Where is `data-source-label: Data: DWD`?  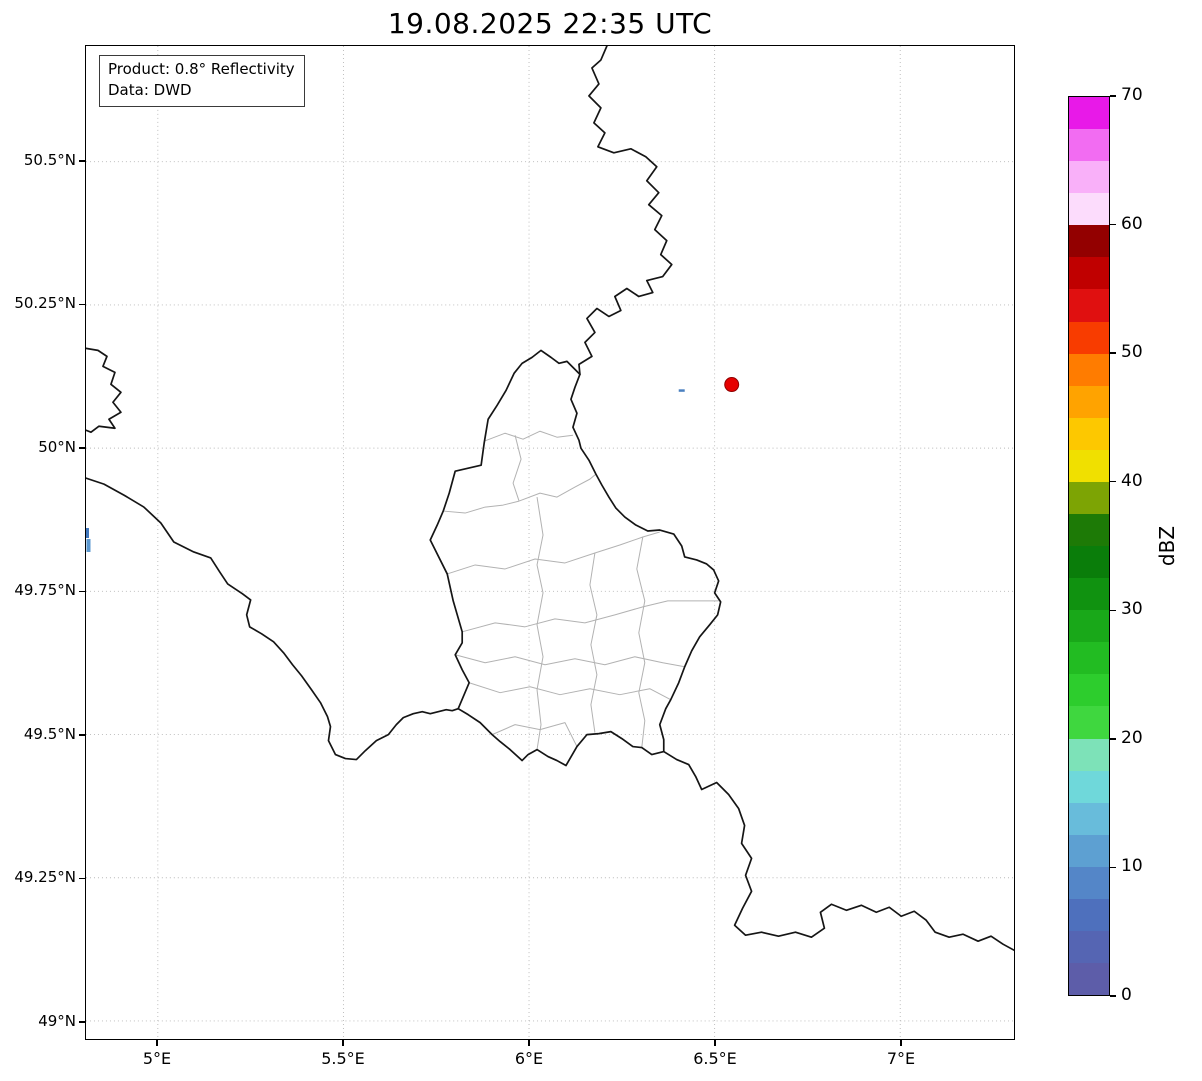 data-source-label: Data: DWD is located at coordinates (150, 90).